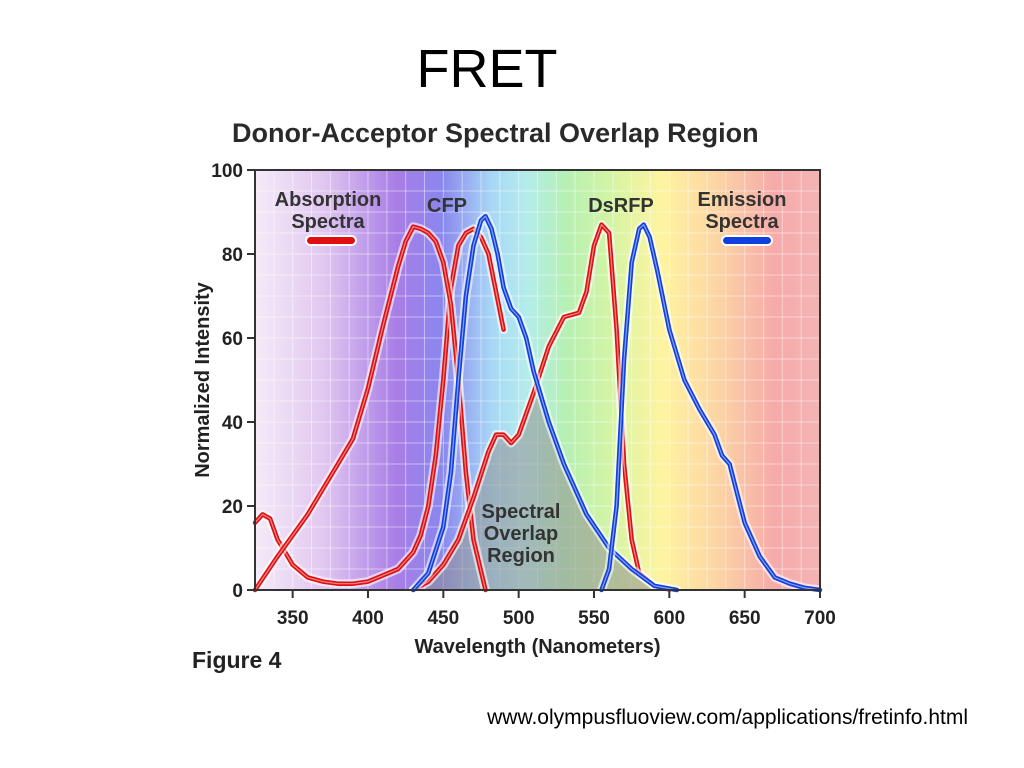  Describe the element at coordinates (232, 255) in the screenshot. I see `y-tick-label: 80` at that location.